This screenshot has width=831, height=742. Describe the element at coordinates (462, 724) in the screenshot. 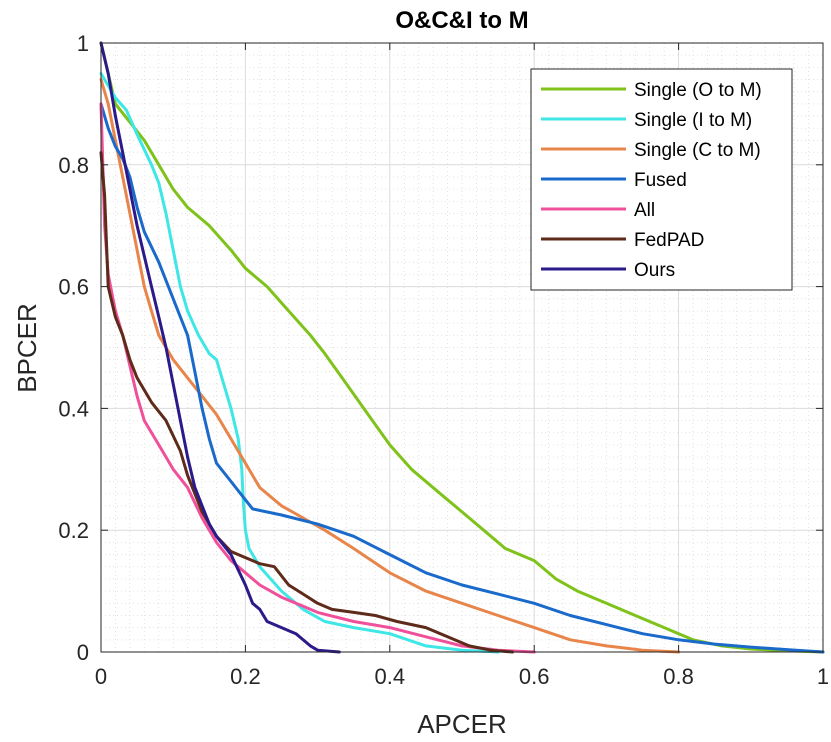

I see `x-axis-label: APCER` at that location.